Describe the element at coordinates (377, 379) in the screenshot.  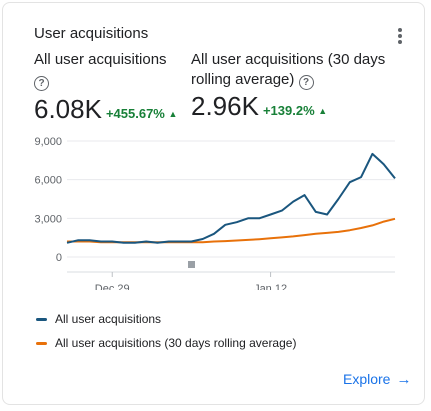
I see `explore-link: Explore →` at that location.